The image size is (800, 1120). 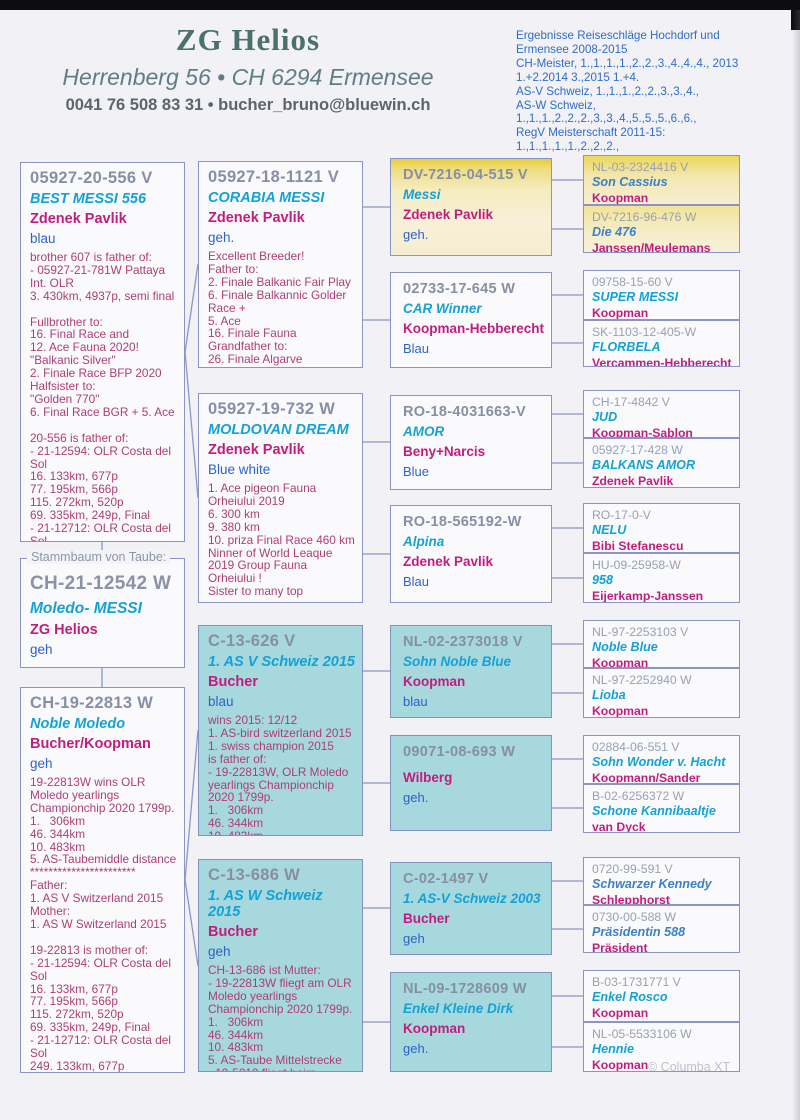 I want to click on pigeon-name: Son Cassius, so click(x=630, y=182).